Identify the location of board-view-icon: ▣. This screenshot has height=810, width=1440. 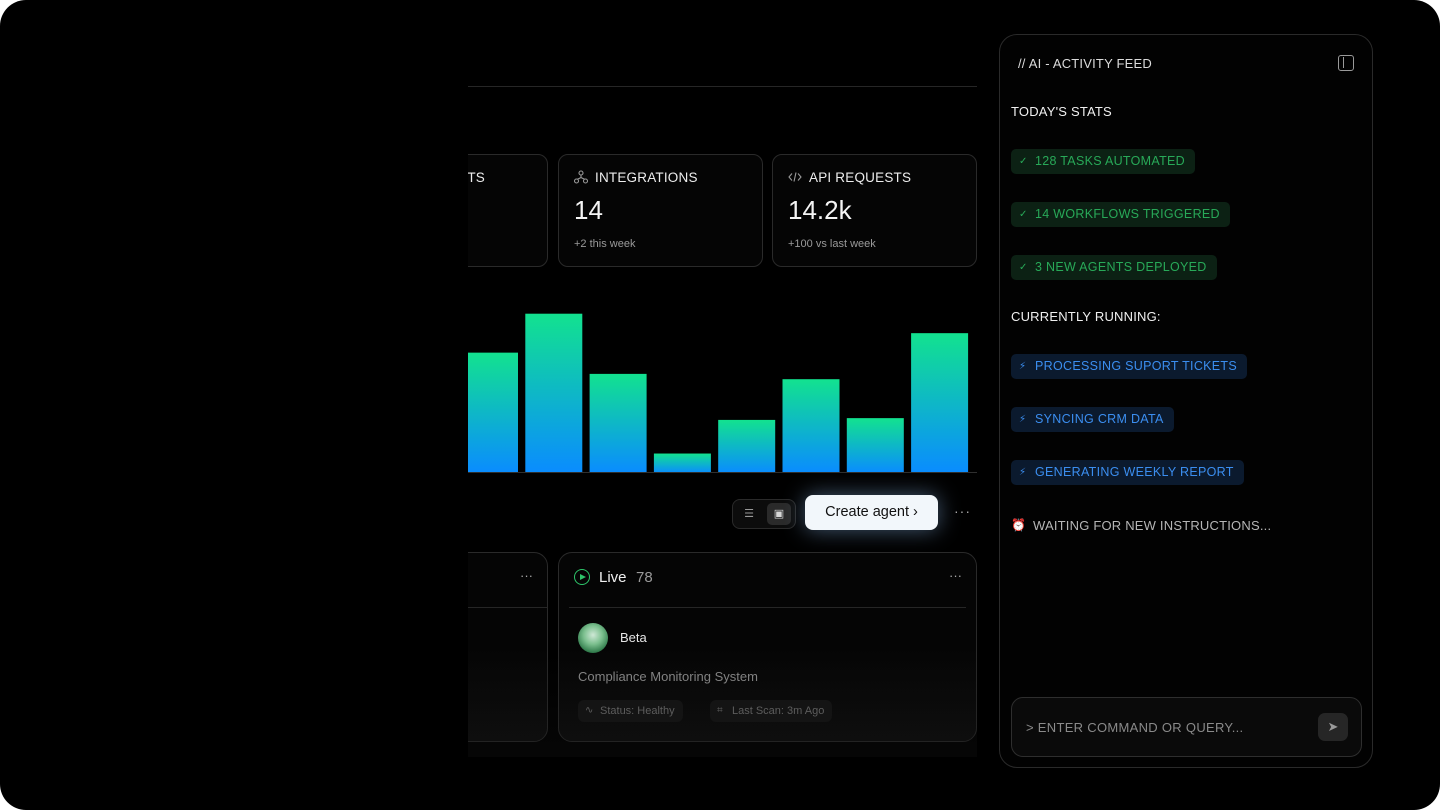
(779, 514).